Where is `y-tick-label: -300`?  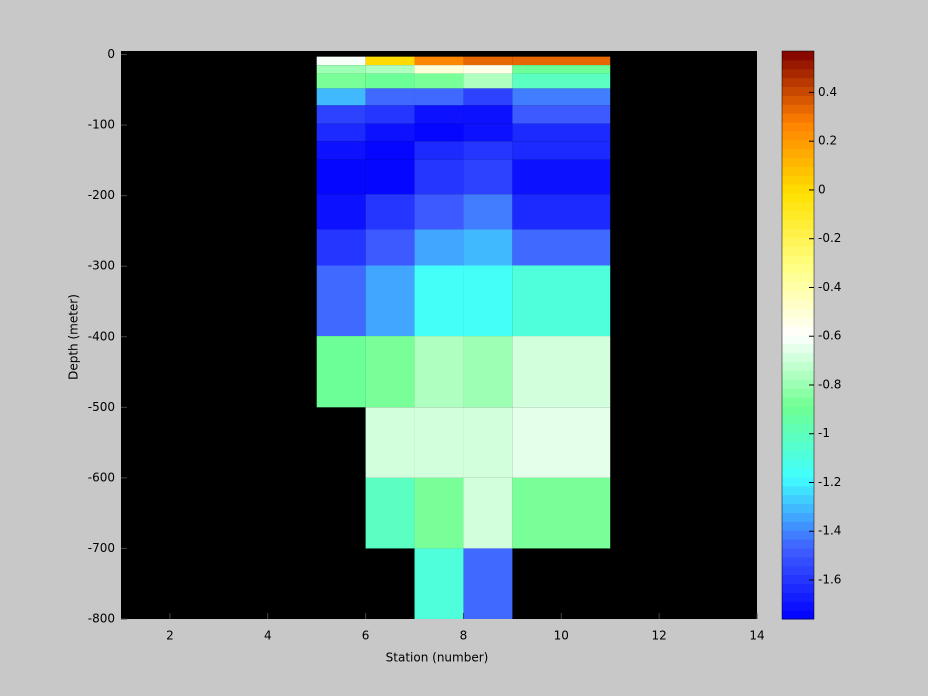
y-tick-label: -300 is located at coordinates (101, 266).